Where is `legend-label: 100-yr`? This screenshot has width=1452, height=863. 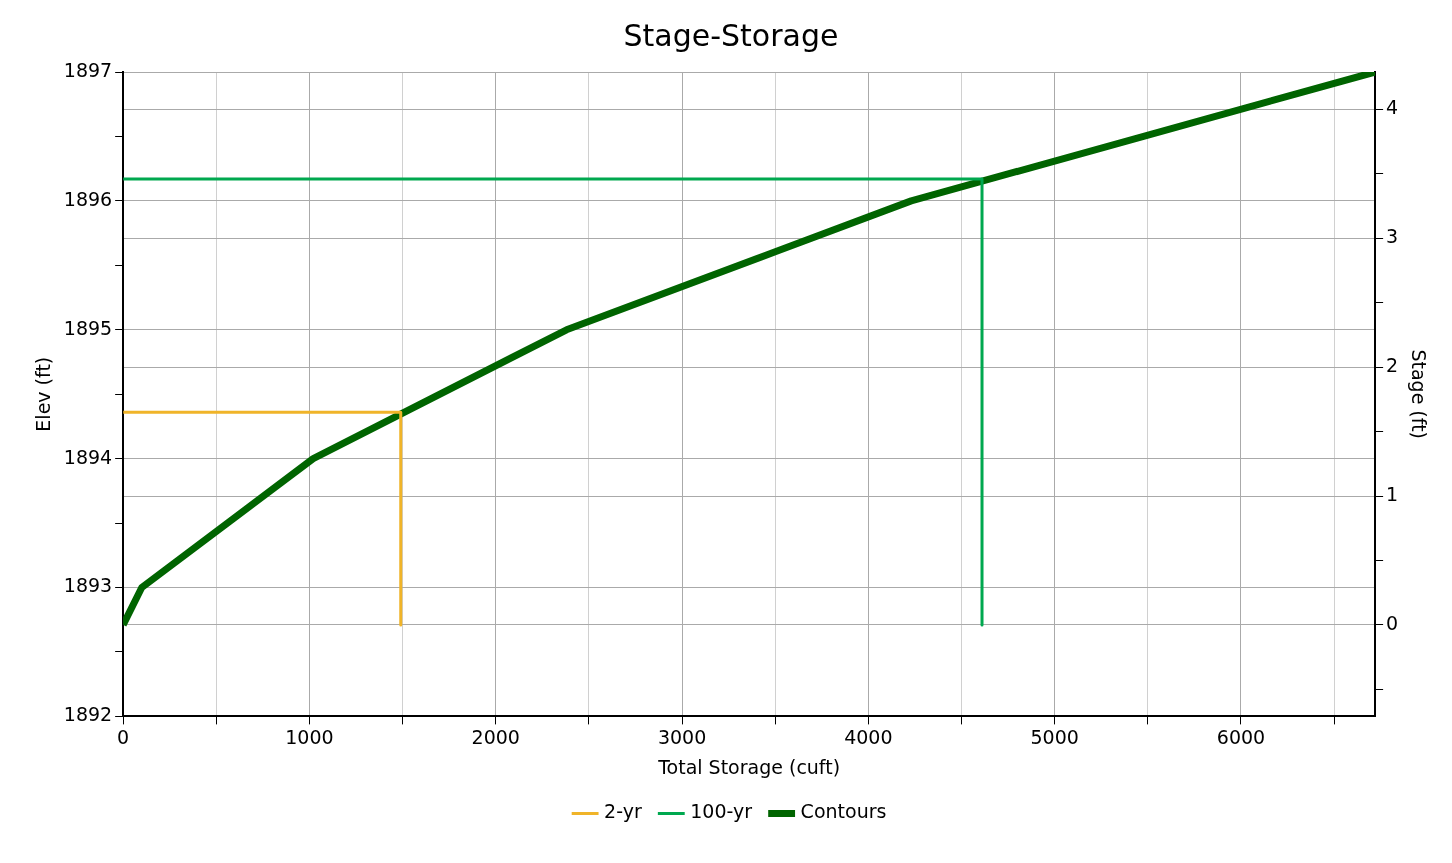 legend-label: 100-yr is located at coordinates (721, 811).